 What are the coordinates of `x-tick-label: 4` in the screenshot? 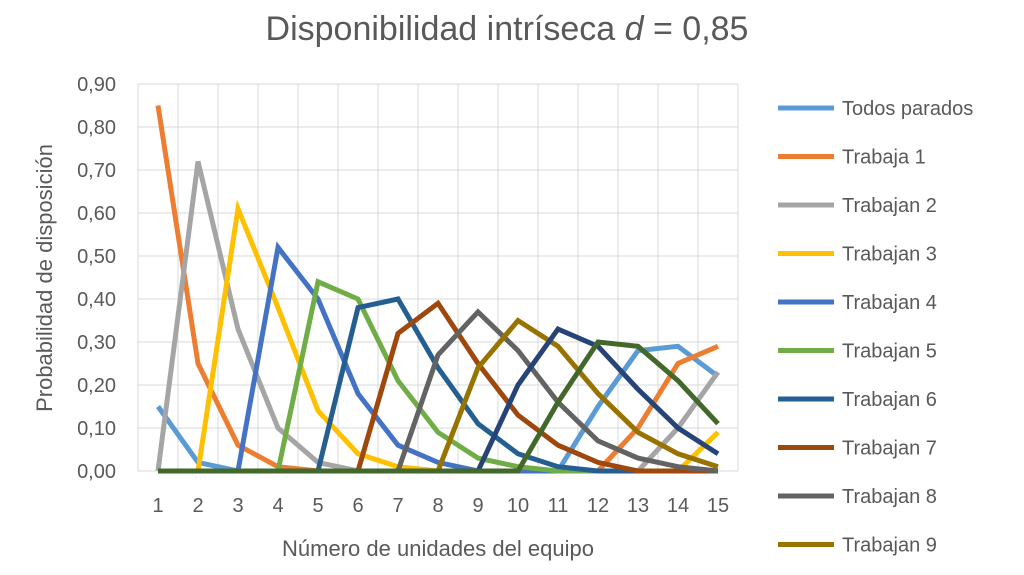 It's located at (277, 506).